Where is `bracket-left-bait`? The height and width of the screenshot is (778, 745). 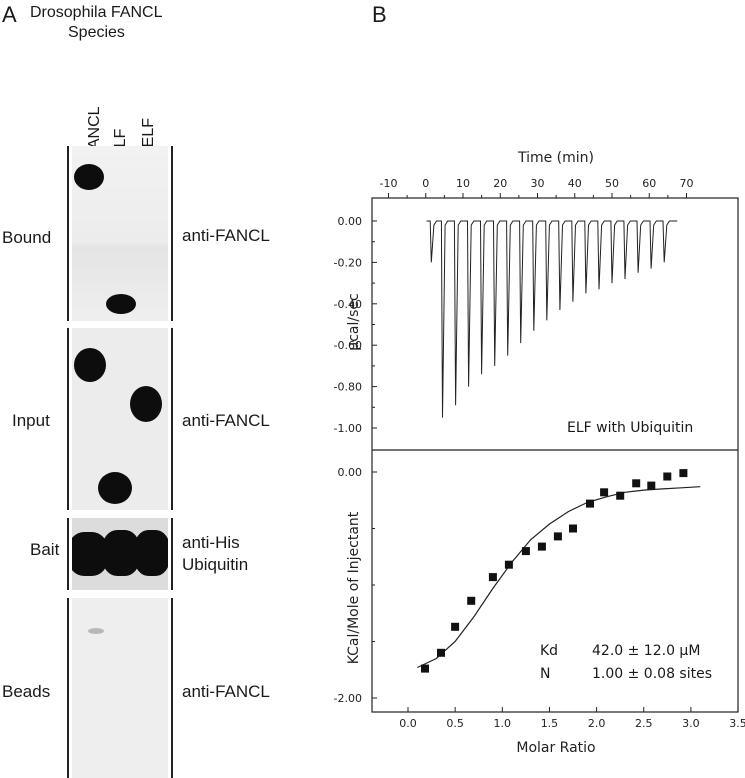
bracket-left-bait is located at coordinates (68, 554).